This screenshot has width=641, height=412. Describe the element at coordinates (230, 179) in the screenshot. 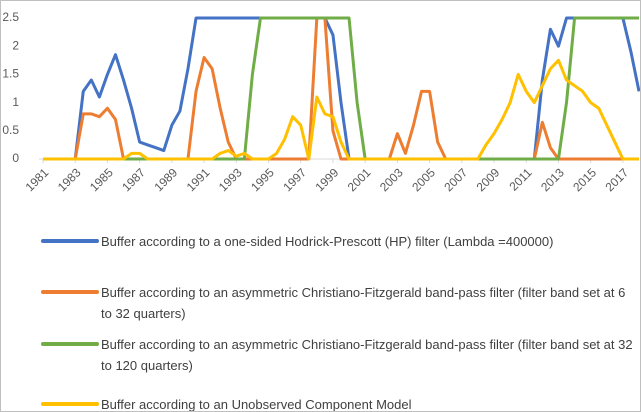

I see `x-tick-label: 1993` at that location.